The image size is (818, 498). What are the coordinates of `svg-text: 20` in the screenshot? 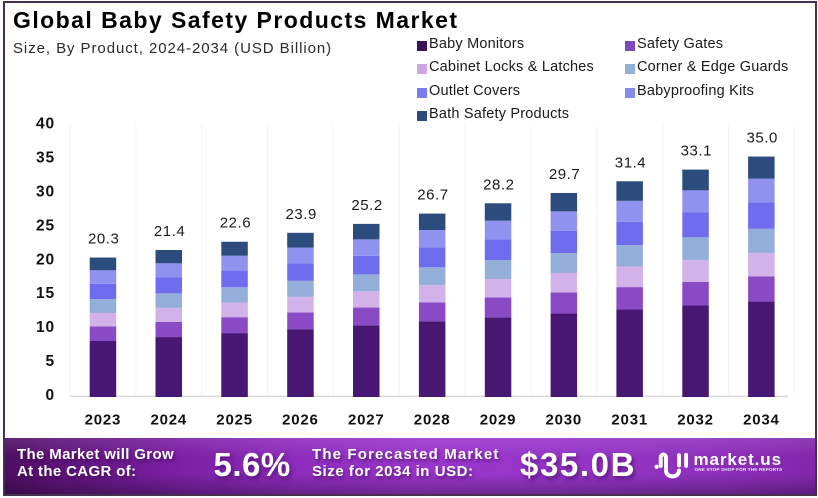 It's located at (45, 259).